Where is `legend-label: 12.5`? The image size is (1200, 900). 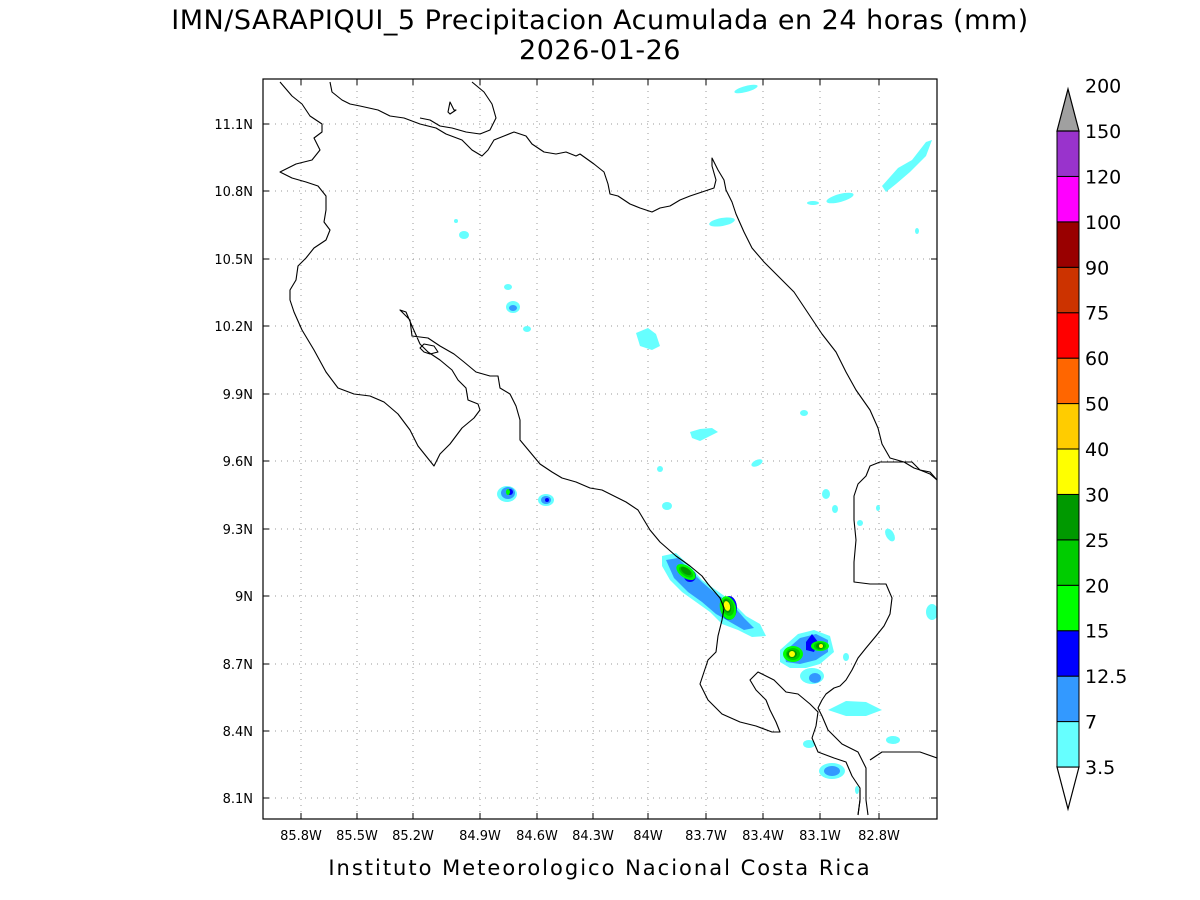
legend-label: 12.5 is located at coordinates (1106, 677).